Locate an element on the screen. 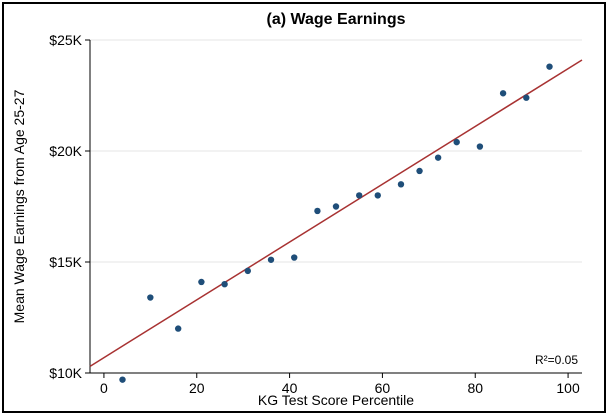  x-tick-label-1: 20 is located at coordinates (197, 388).